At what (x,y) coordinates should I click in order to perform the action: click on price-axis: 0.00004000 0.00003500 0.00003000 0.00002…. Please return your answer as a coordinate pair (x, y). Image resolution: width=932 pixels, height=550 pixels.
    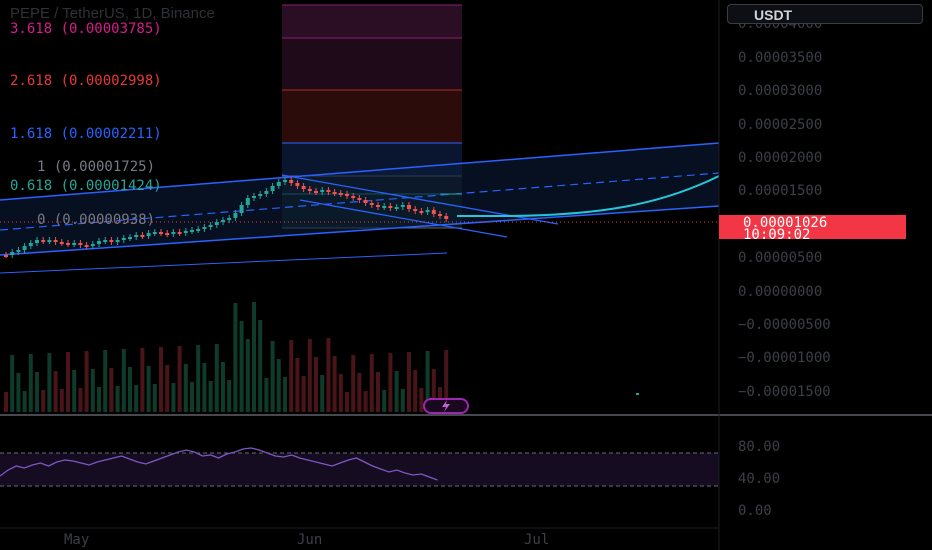
    Looking at the image, I should click on (784, 208).